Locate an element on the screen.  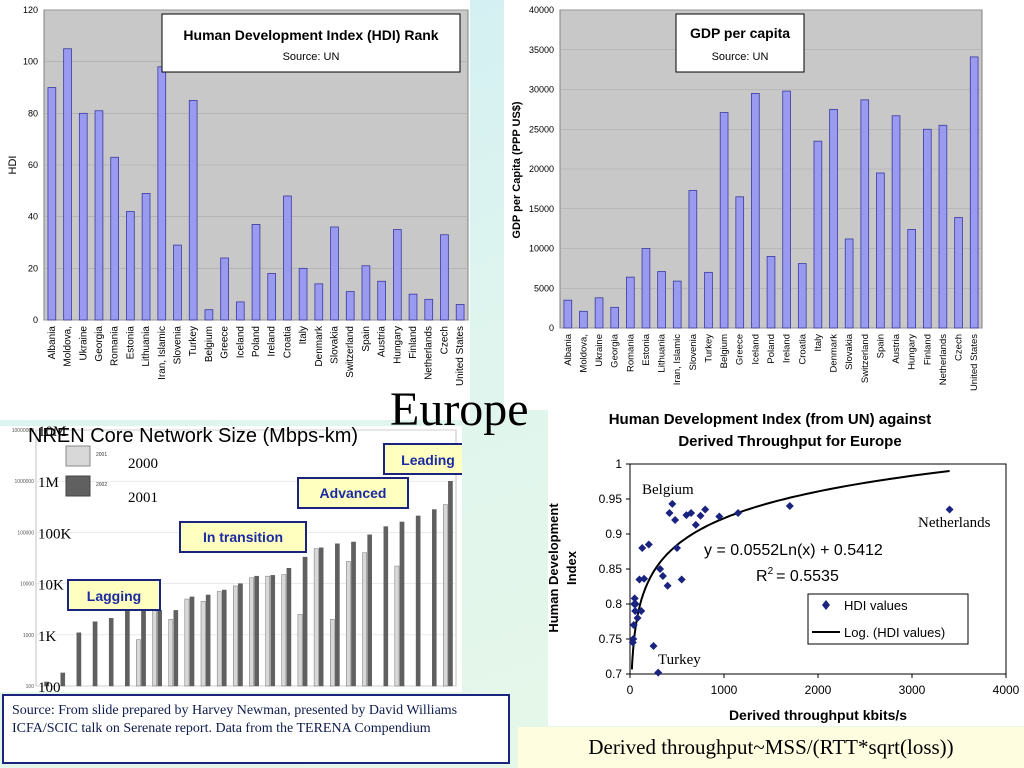
scatter-ytick-label: 0.85 is located at coordinates (611, 569).